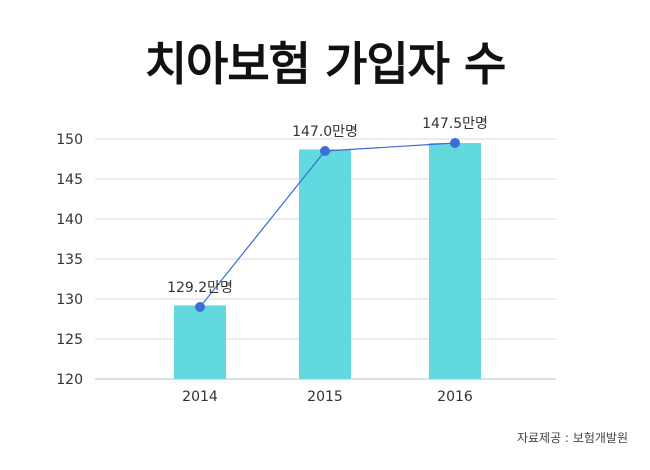 The width and height of the screenshot is (650, 470). Describe the element at coordinates (69, 140) in the screenshot. I see `y-tick-label: 150` at that location.